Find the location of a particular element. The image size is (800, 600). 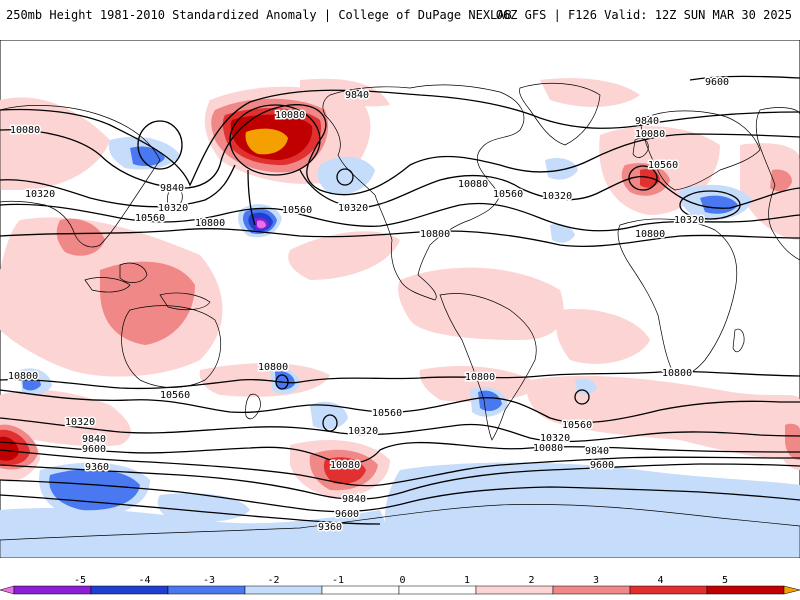

colorbar-tick-label: 3 is located at coordinates (596, 580).